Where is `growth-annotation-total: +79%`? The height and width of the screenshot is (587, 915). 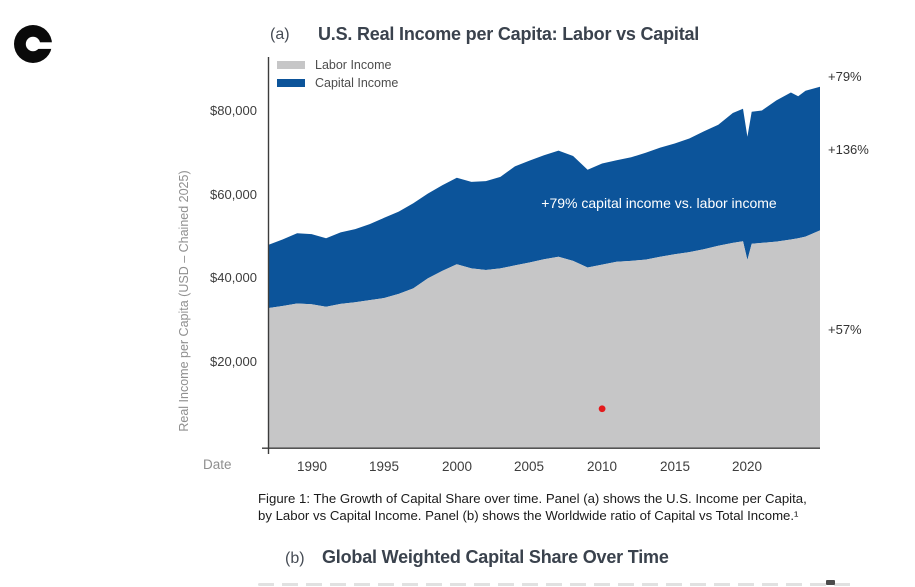 growth-annotation-total: +79% is located at coordinates (845, 76).